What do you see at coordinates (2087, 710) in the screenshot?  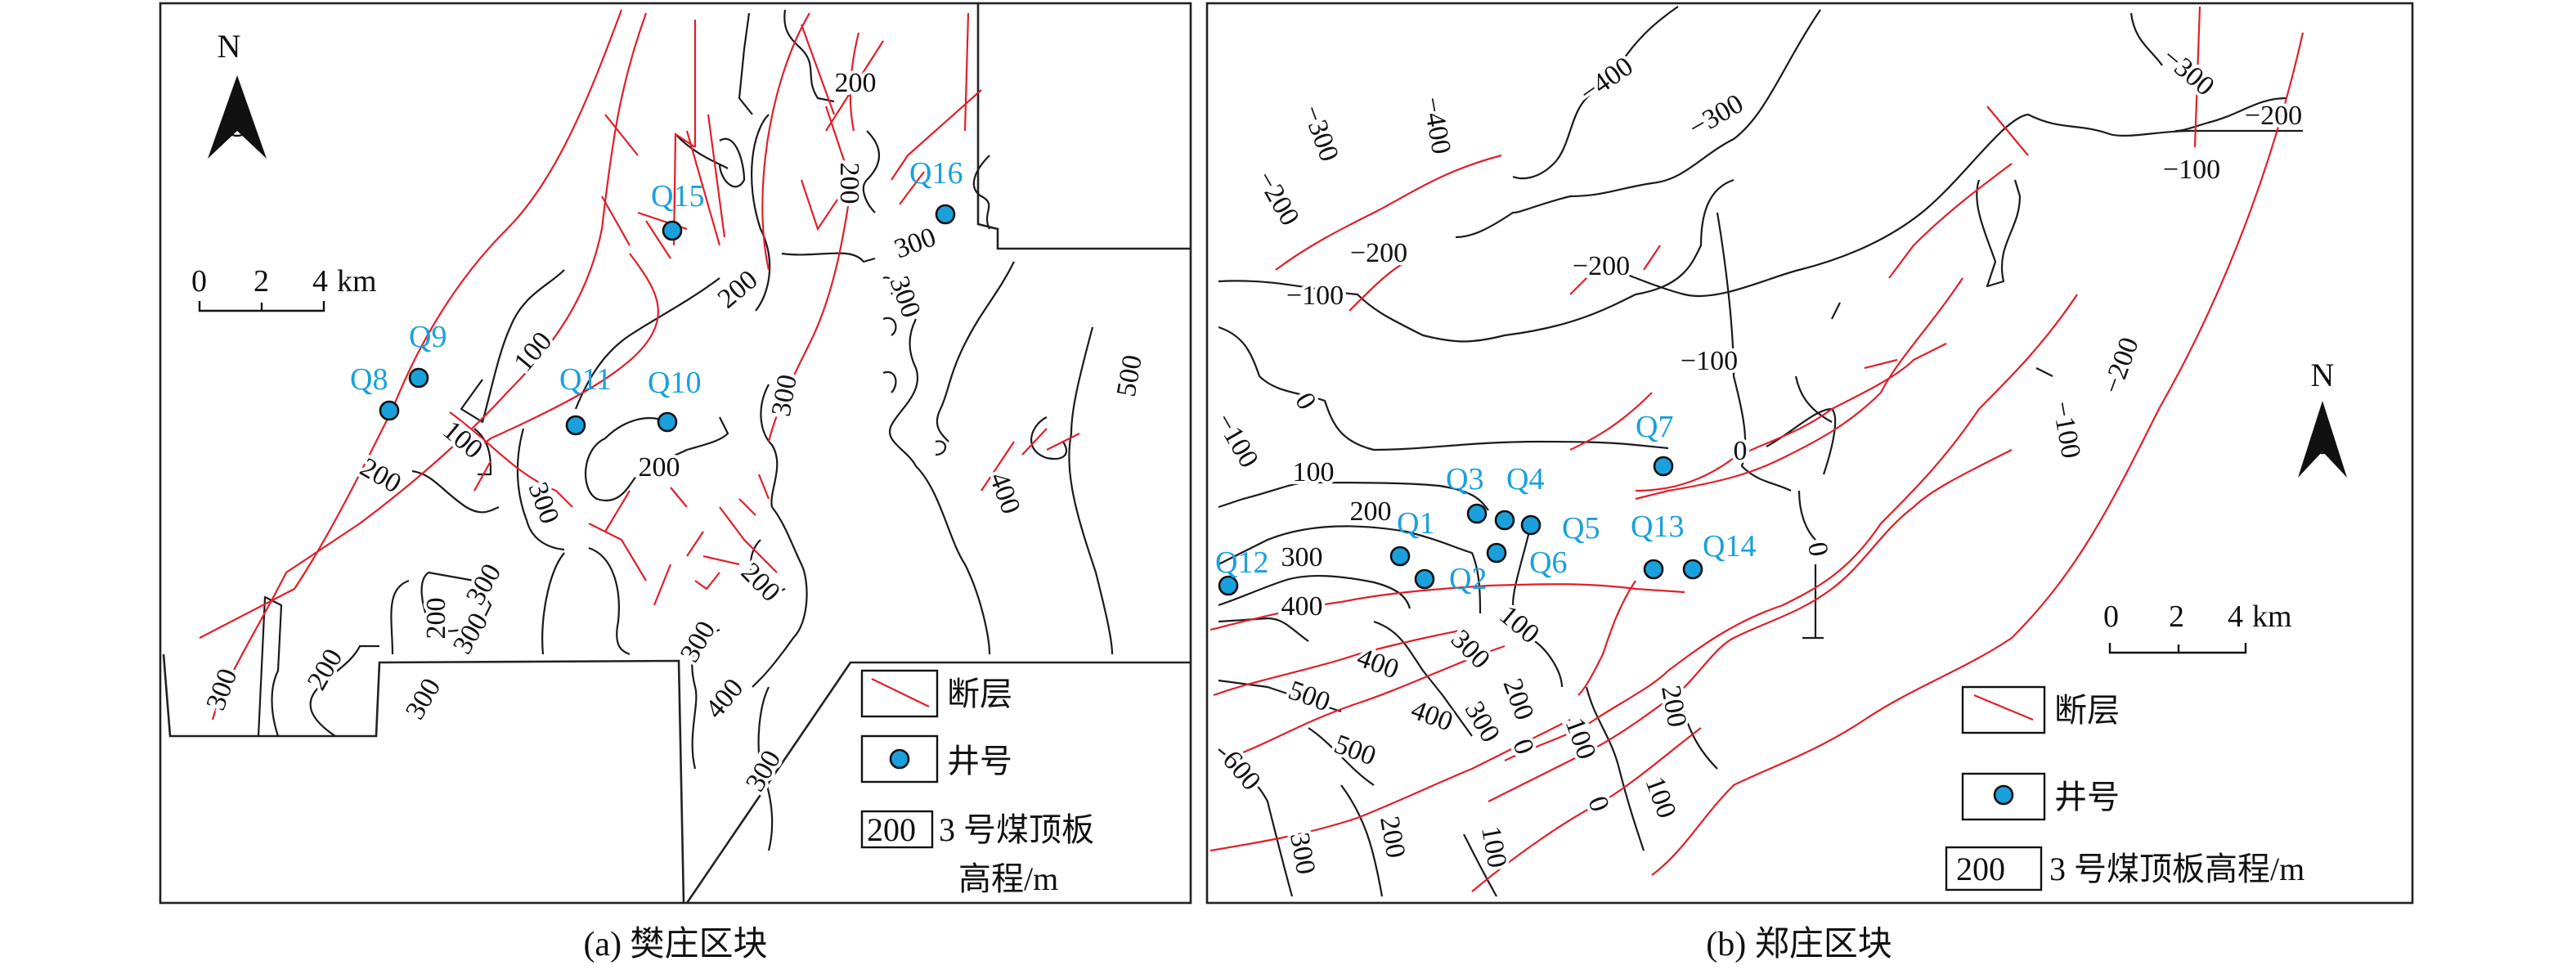 I see `legend-fault-label: 断层` at bounding box center [2087, 710].